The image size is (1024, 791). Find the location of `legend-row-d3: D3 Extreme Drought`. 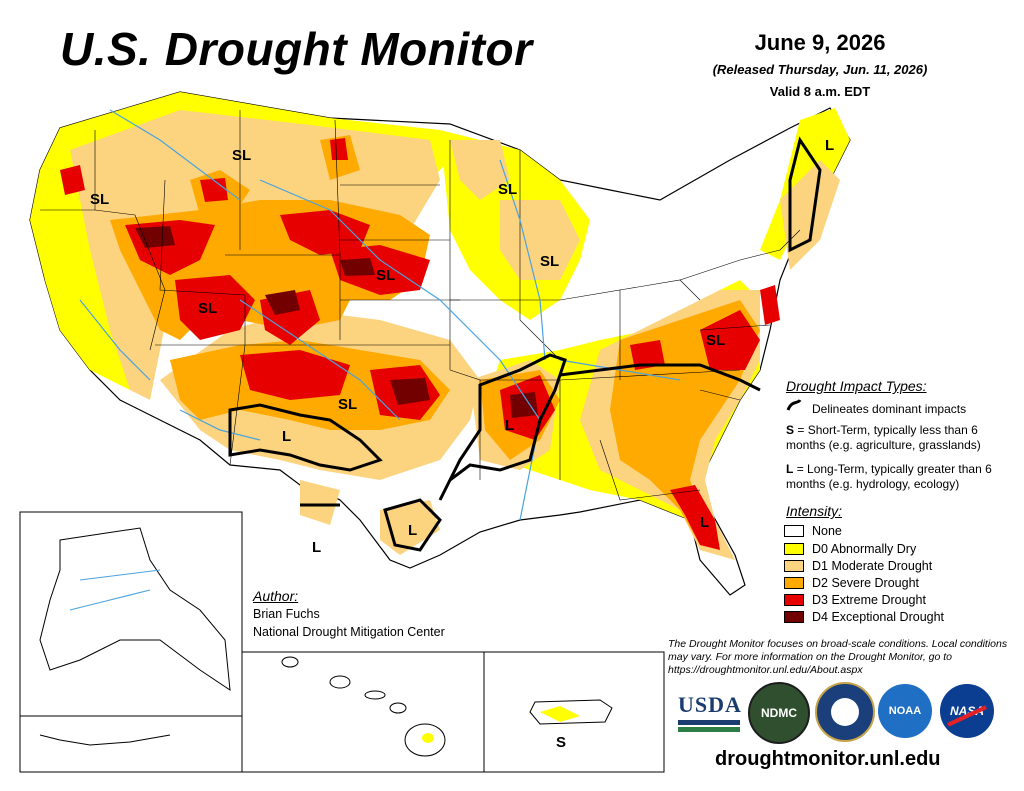

legend-row-d3: D3 Extreme Drought is located at coordinates (855, 600).